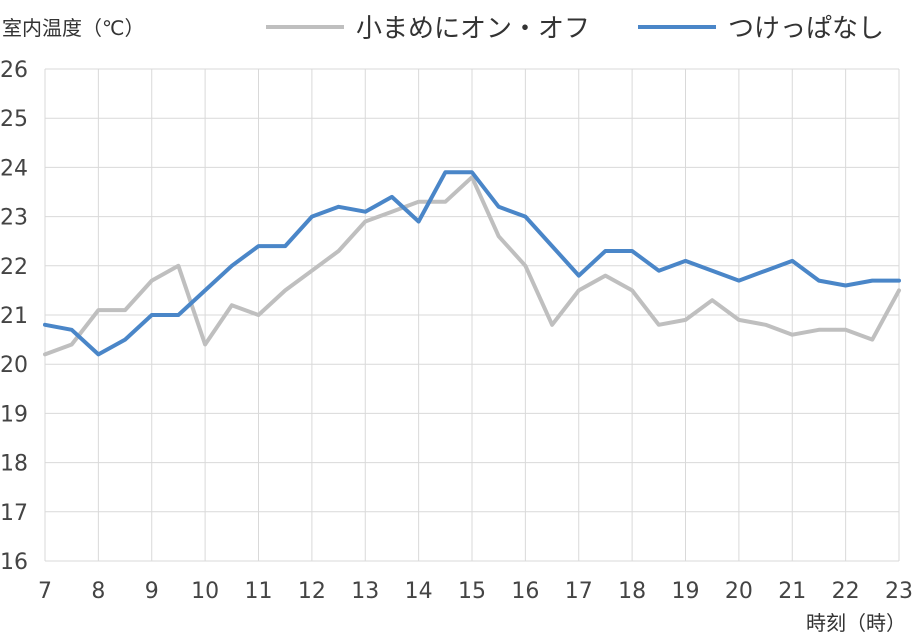 The height and width of the screenshot is (636, 920). Describe the element at coordinates (846, 591) in the screenshot. I see `x-tick-label: 22` at that location.